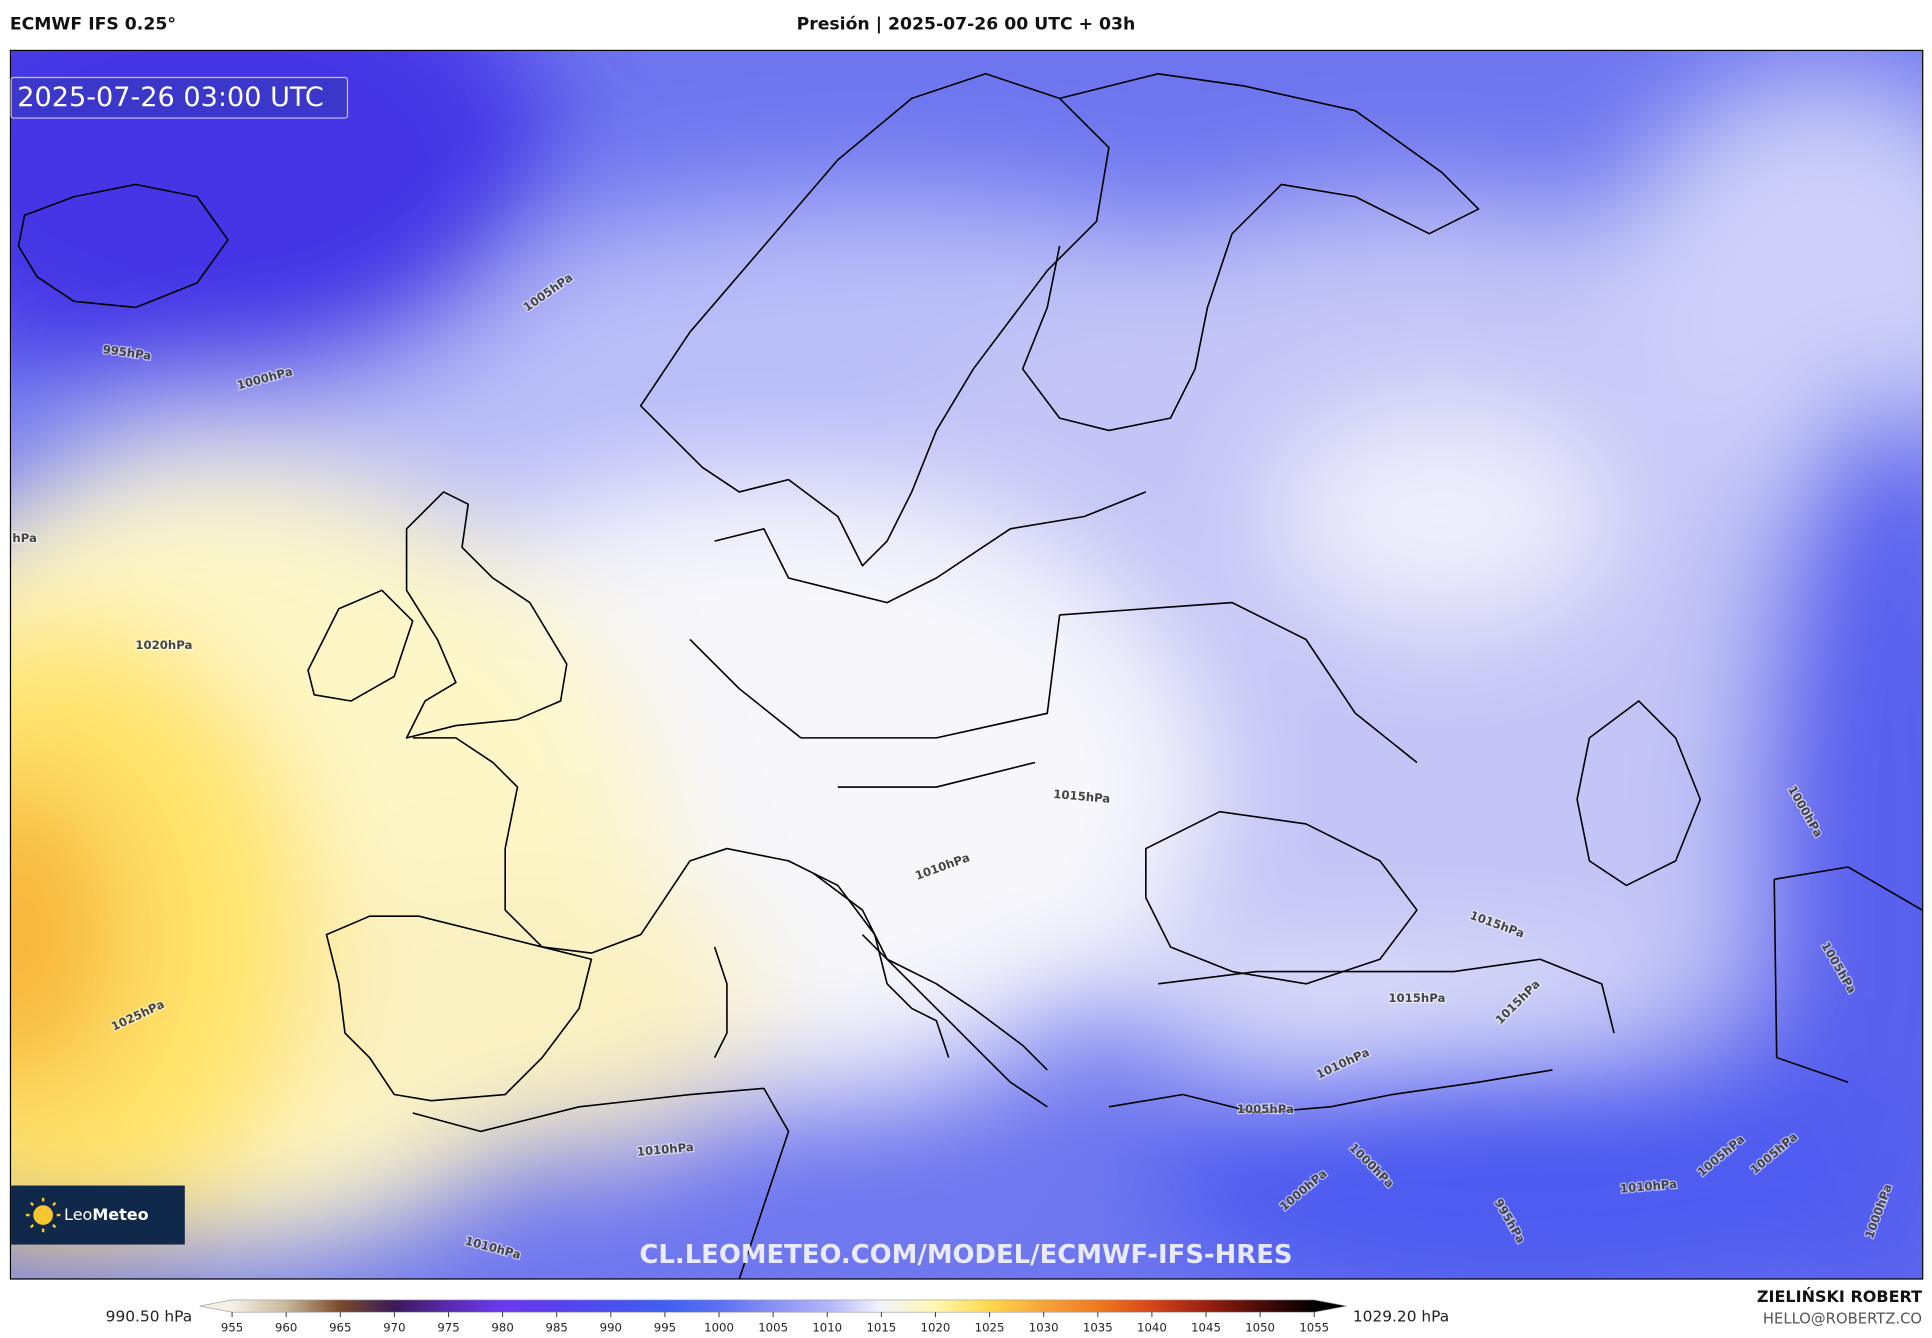 Image resolution: width=1932 pixels, height=1338 pixels. I want to click on colorbar-tick-label: 1020, so click(936, 1328).